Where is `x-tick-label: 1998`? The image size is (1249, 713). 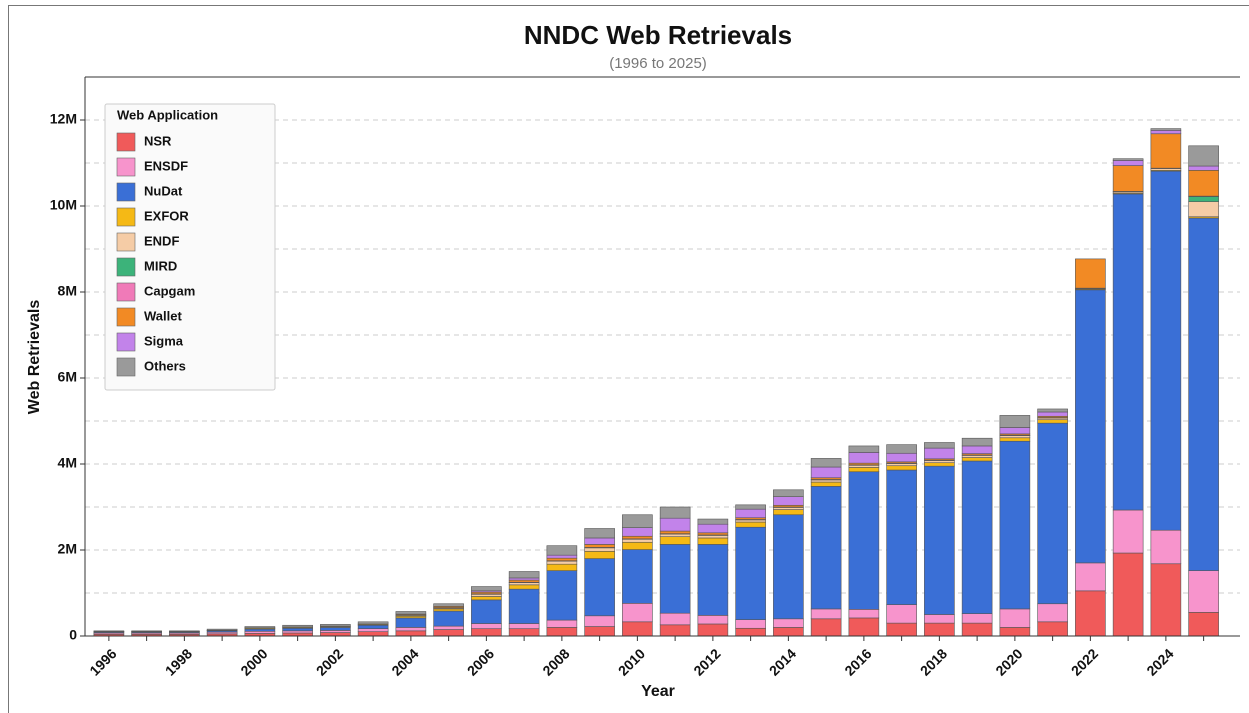 x-tick-label: 1998 is located at coordinates (178, 661).